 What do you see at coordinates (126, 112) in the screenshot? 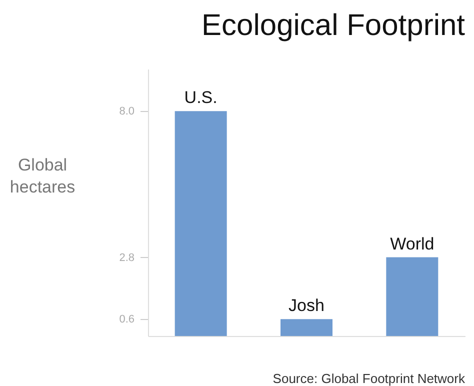
I see `y-tick-label: 8.0` at bounding box center [126, 112].